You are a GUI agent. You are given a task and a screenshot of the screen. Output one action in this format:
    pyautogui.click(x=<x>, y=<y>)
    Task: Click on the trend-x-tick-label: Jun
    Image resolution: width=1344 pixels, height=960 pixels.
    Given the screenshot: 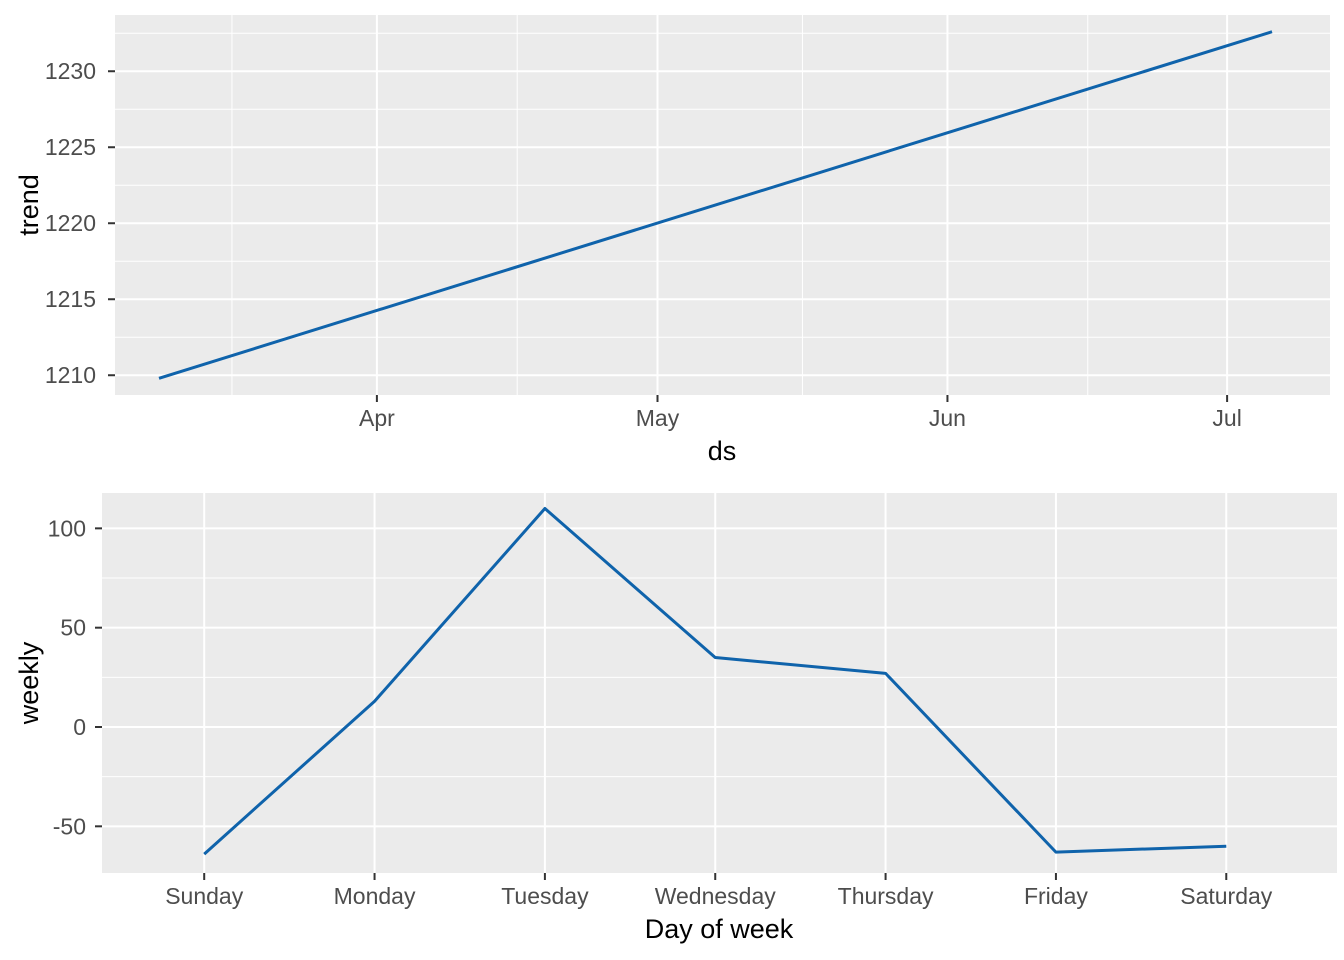 What is the action you would take?
    pyautogui.click(x=947, y=418)
    